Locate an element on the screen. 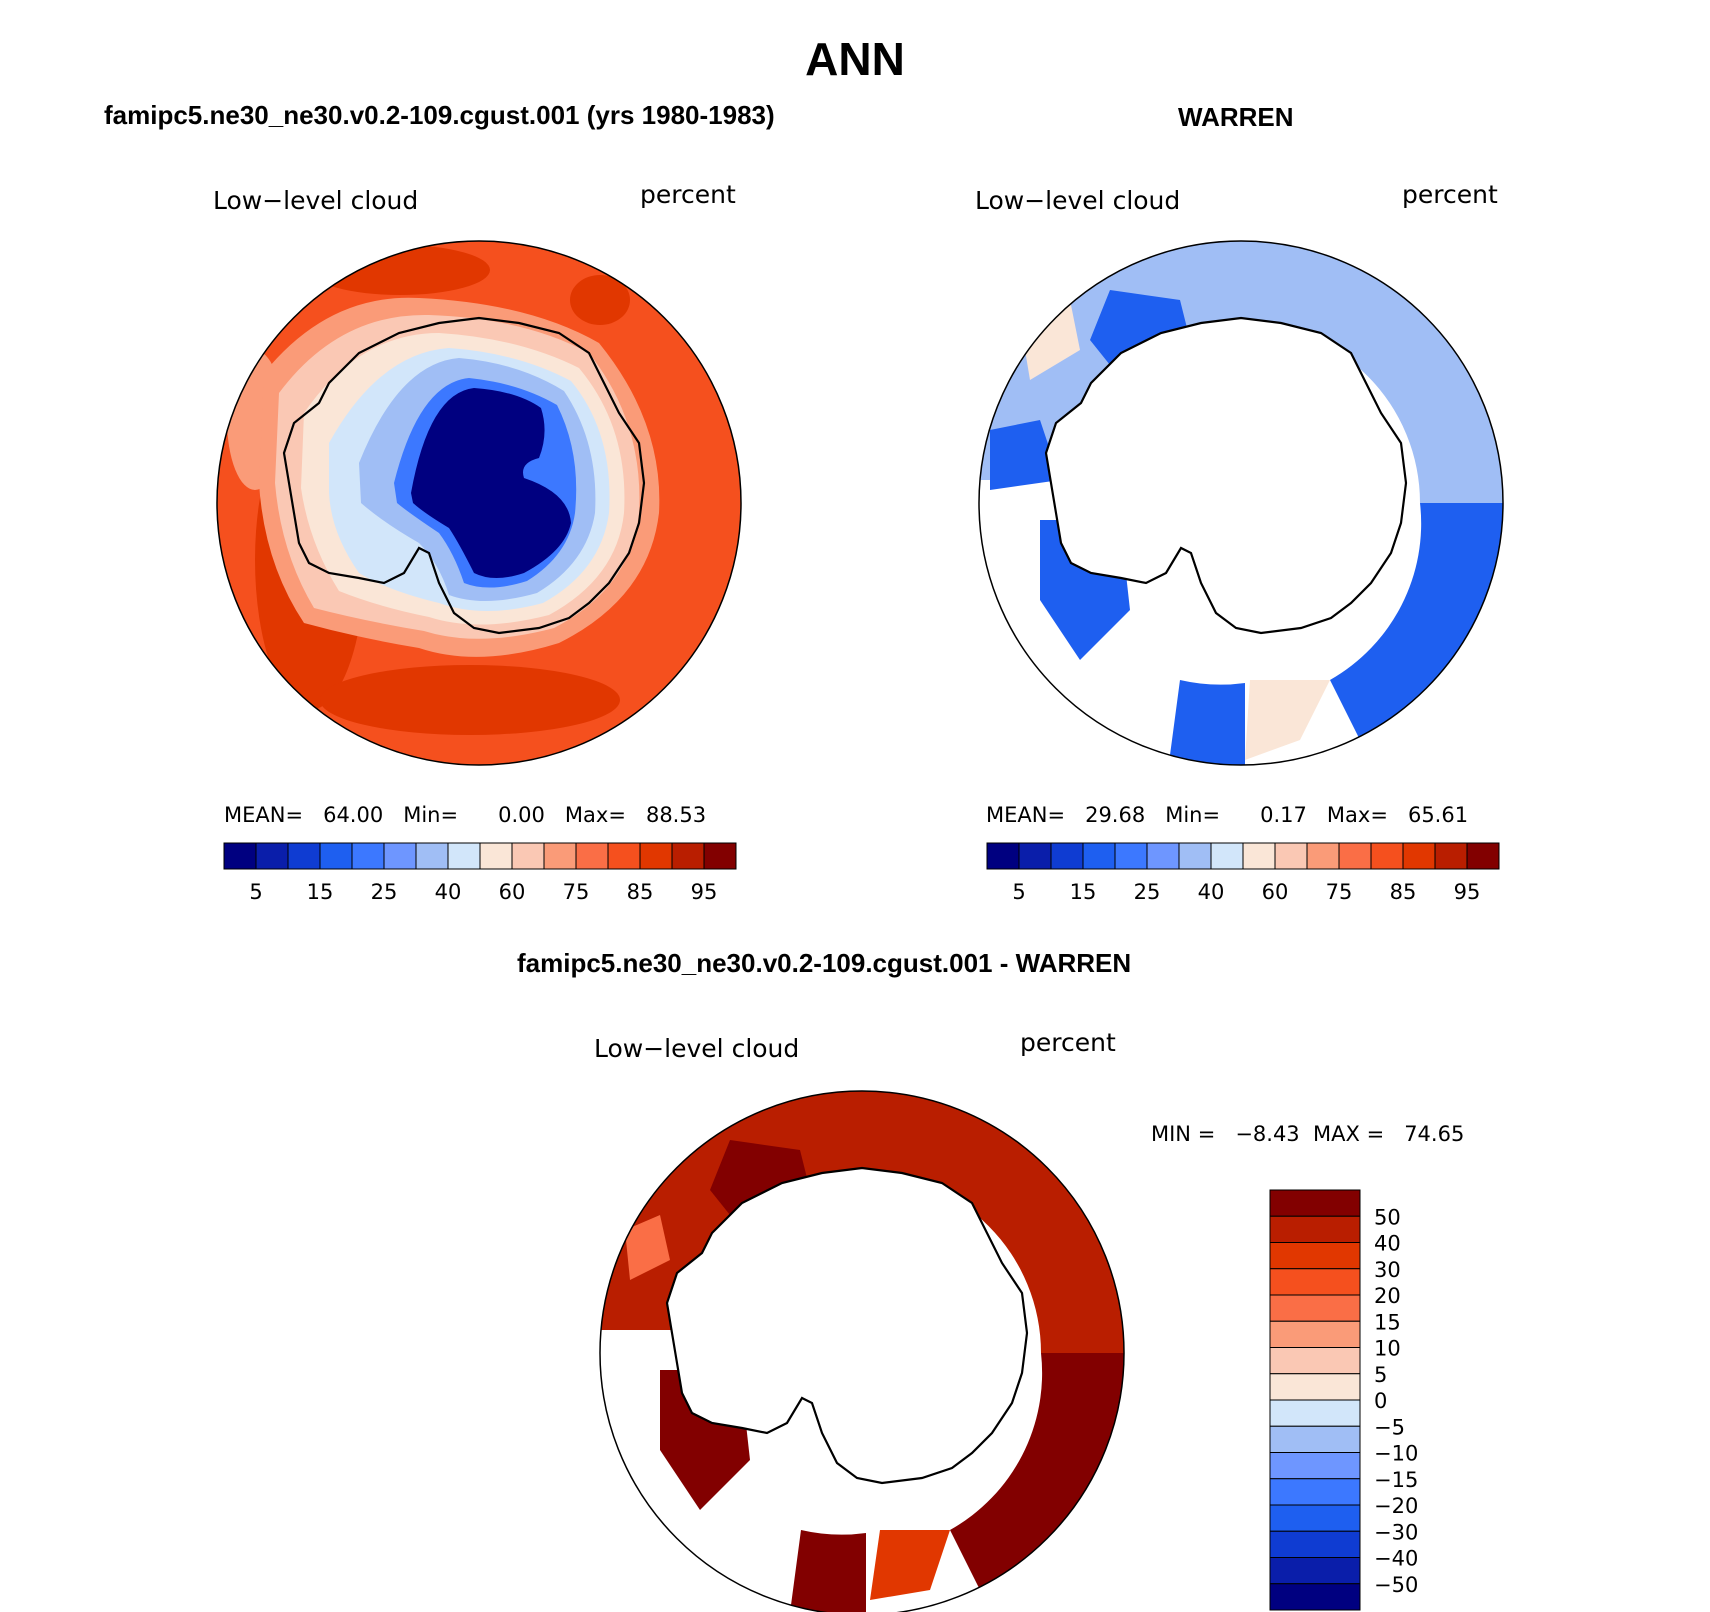  model-colorbar-tick-label: 15 is located at coordinates (320, 892).